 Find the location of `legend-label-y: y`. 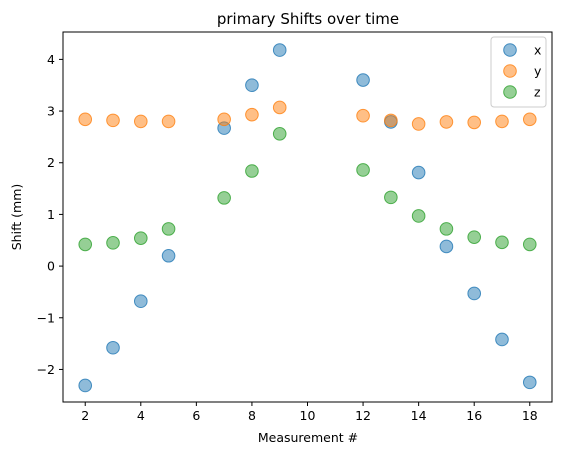

legend-label-y: y is located at coordinates (538, 71).